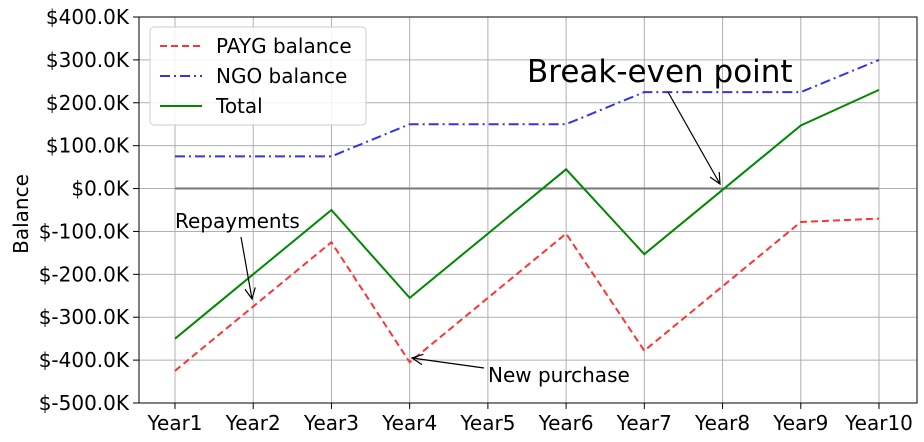 This screenshot has width=924, height=442. I want to click on x-tick-label: Year8, so click(722, 423).